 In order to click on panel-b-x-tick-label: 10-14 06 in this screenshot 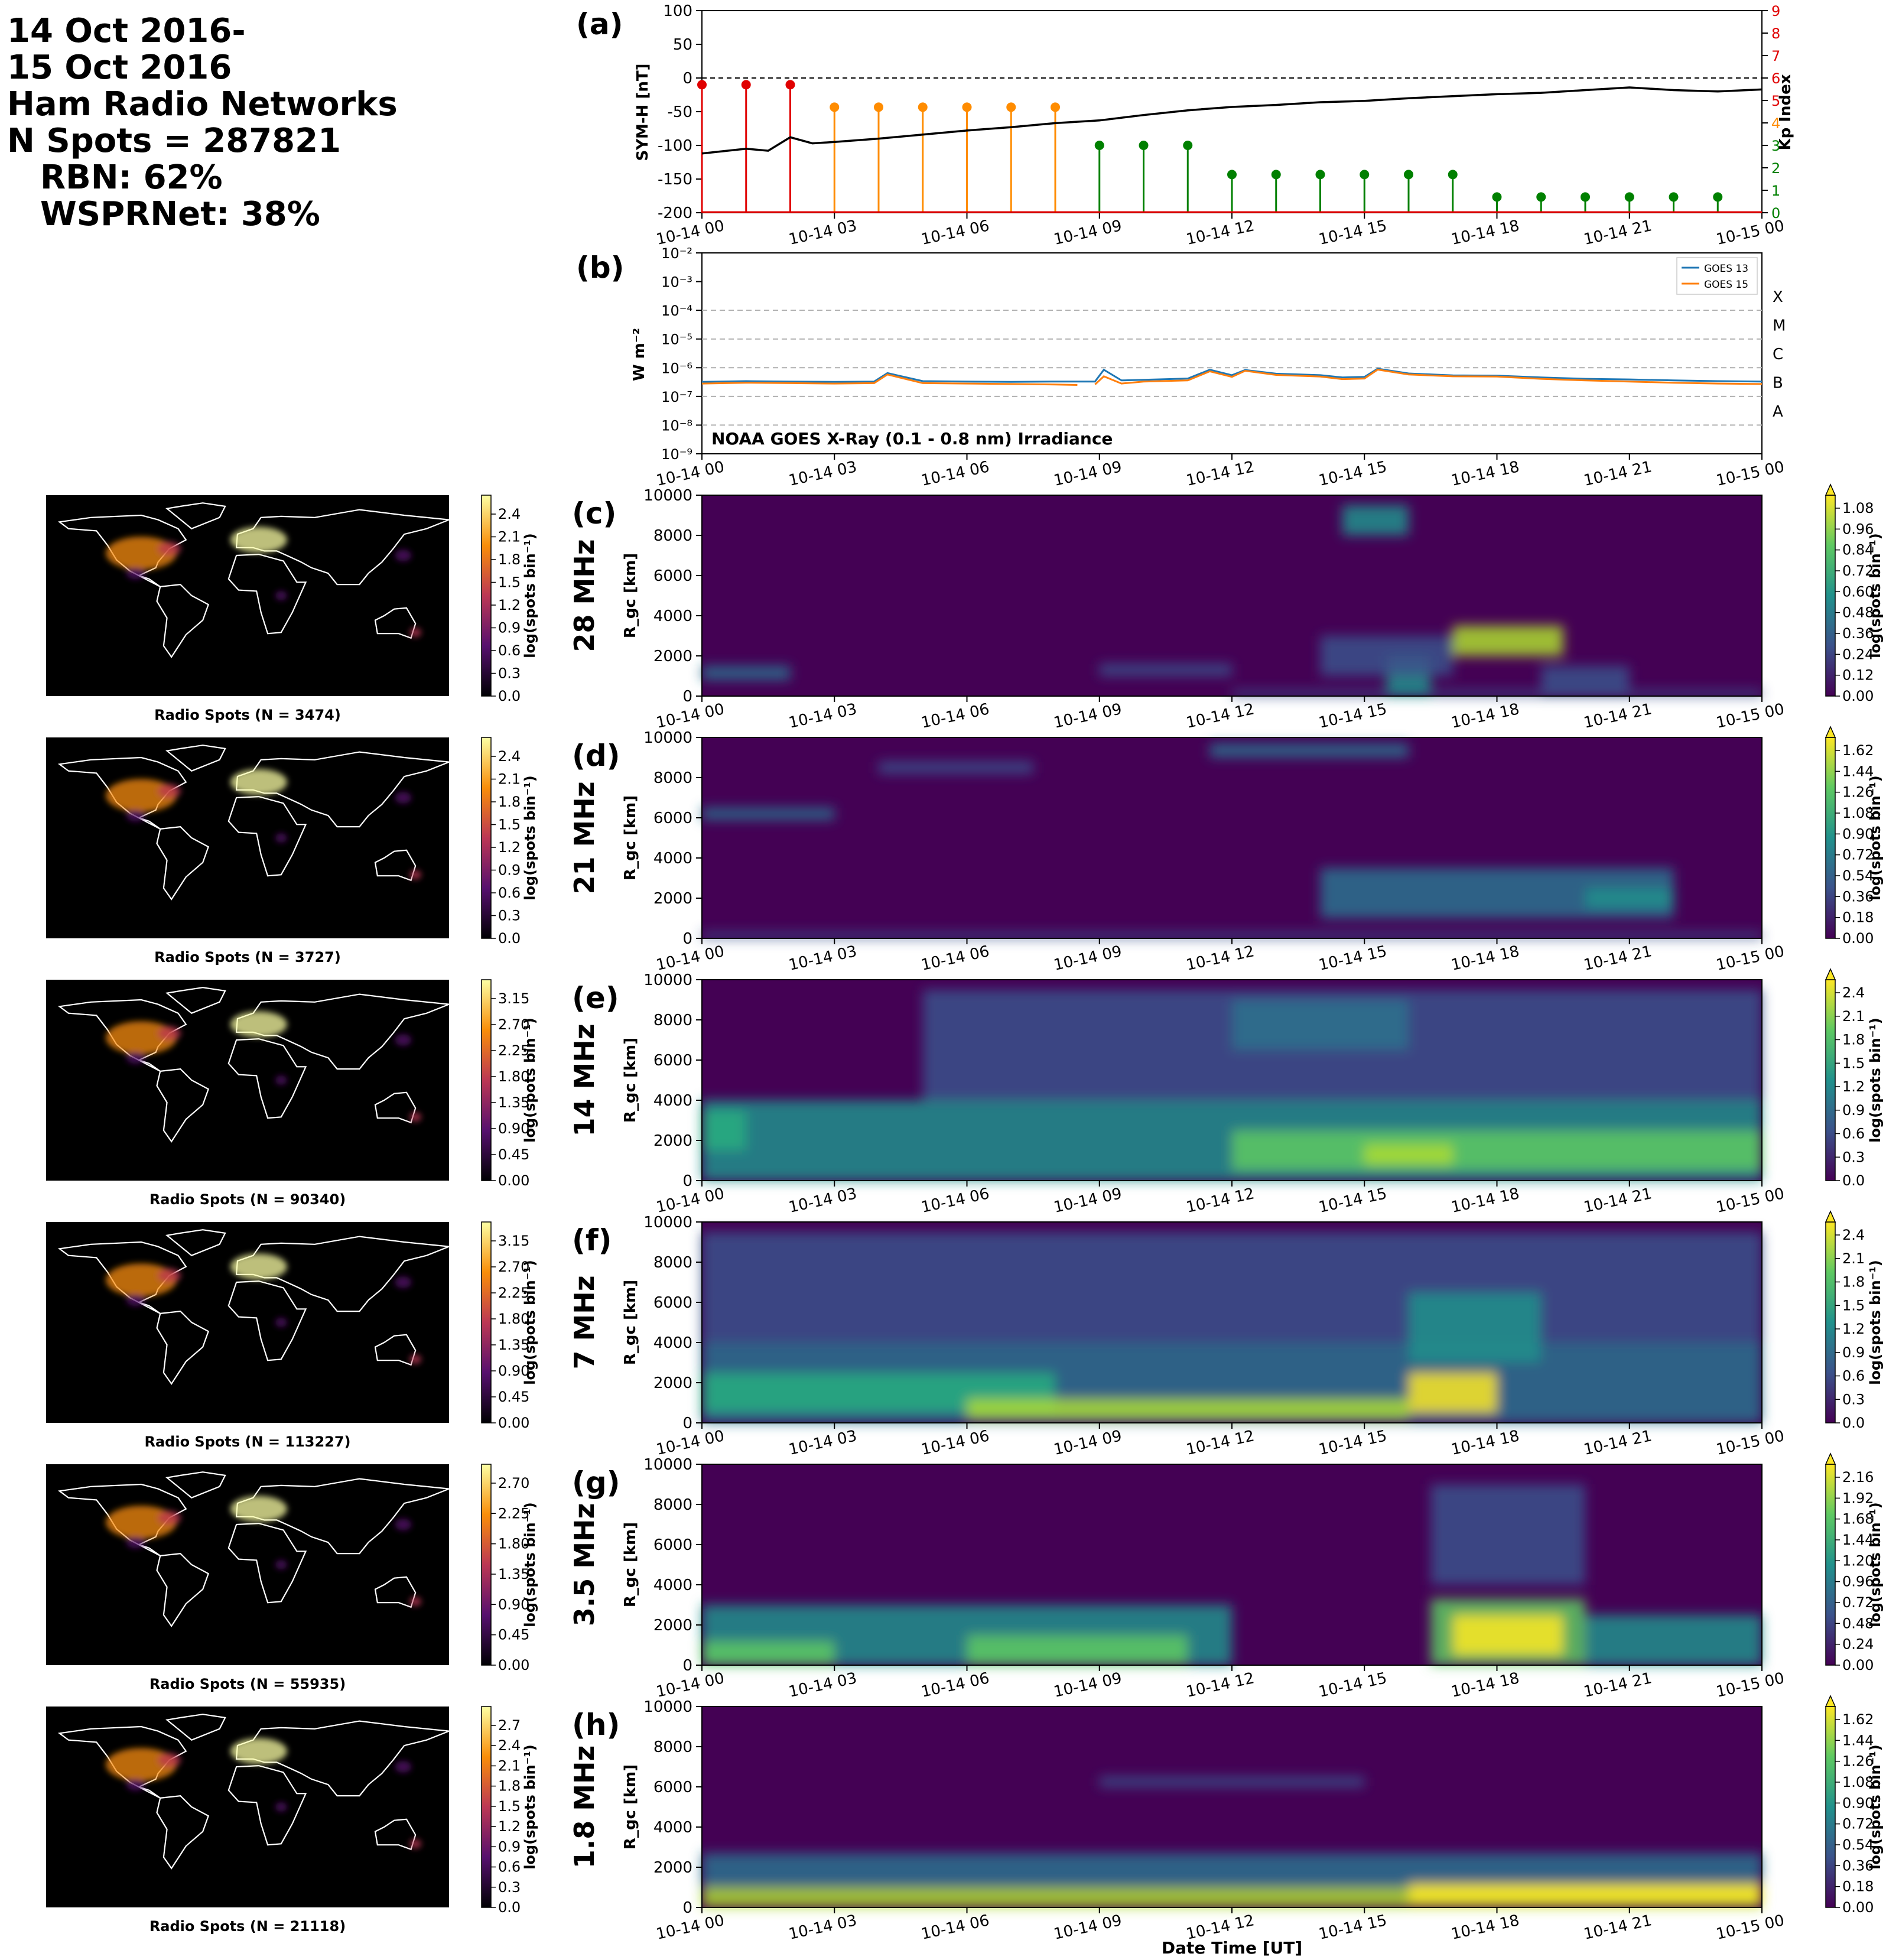, I will do `click(955, 474)`.